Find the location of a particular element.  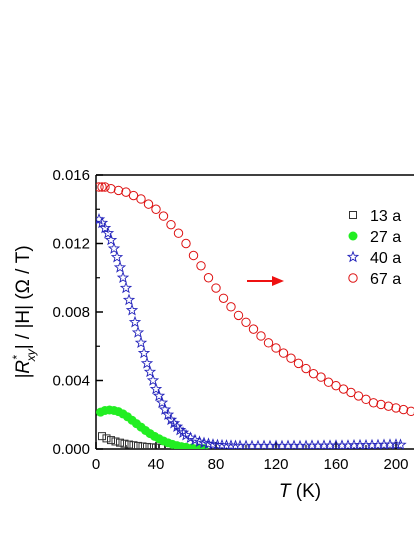

ylabel-right: | / |H| (Ω / T) is located at coordinates (23, 297).